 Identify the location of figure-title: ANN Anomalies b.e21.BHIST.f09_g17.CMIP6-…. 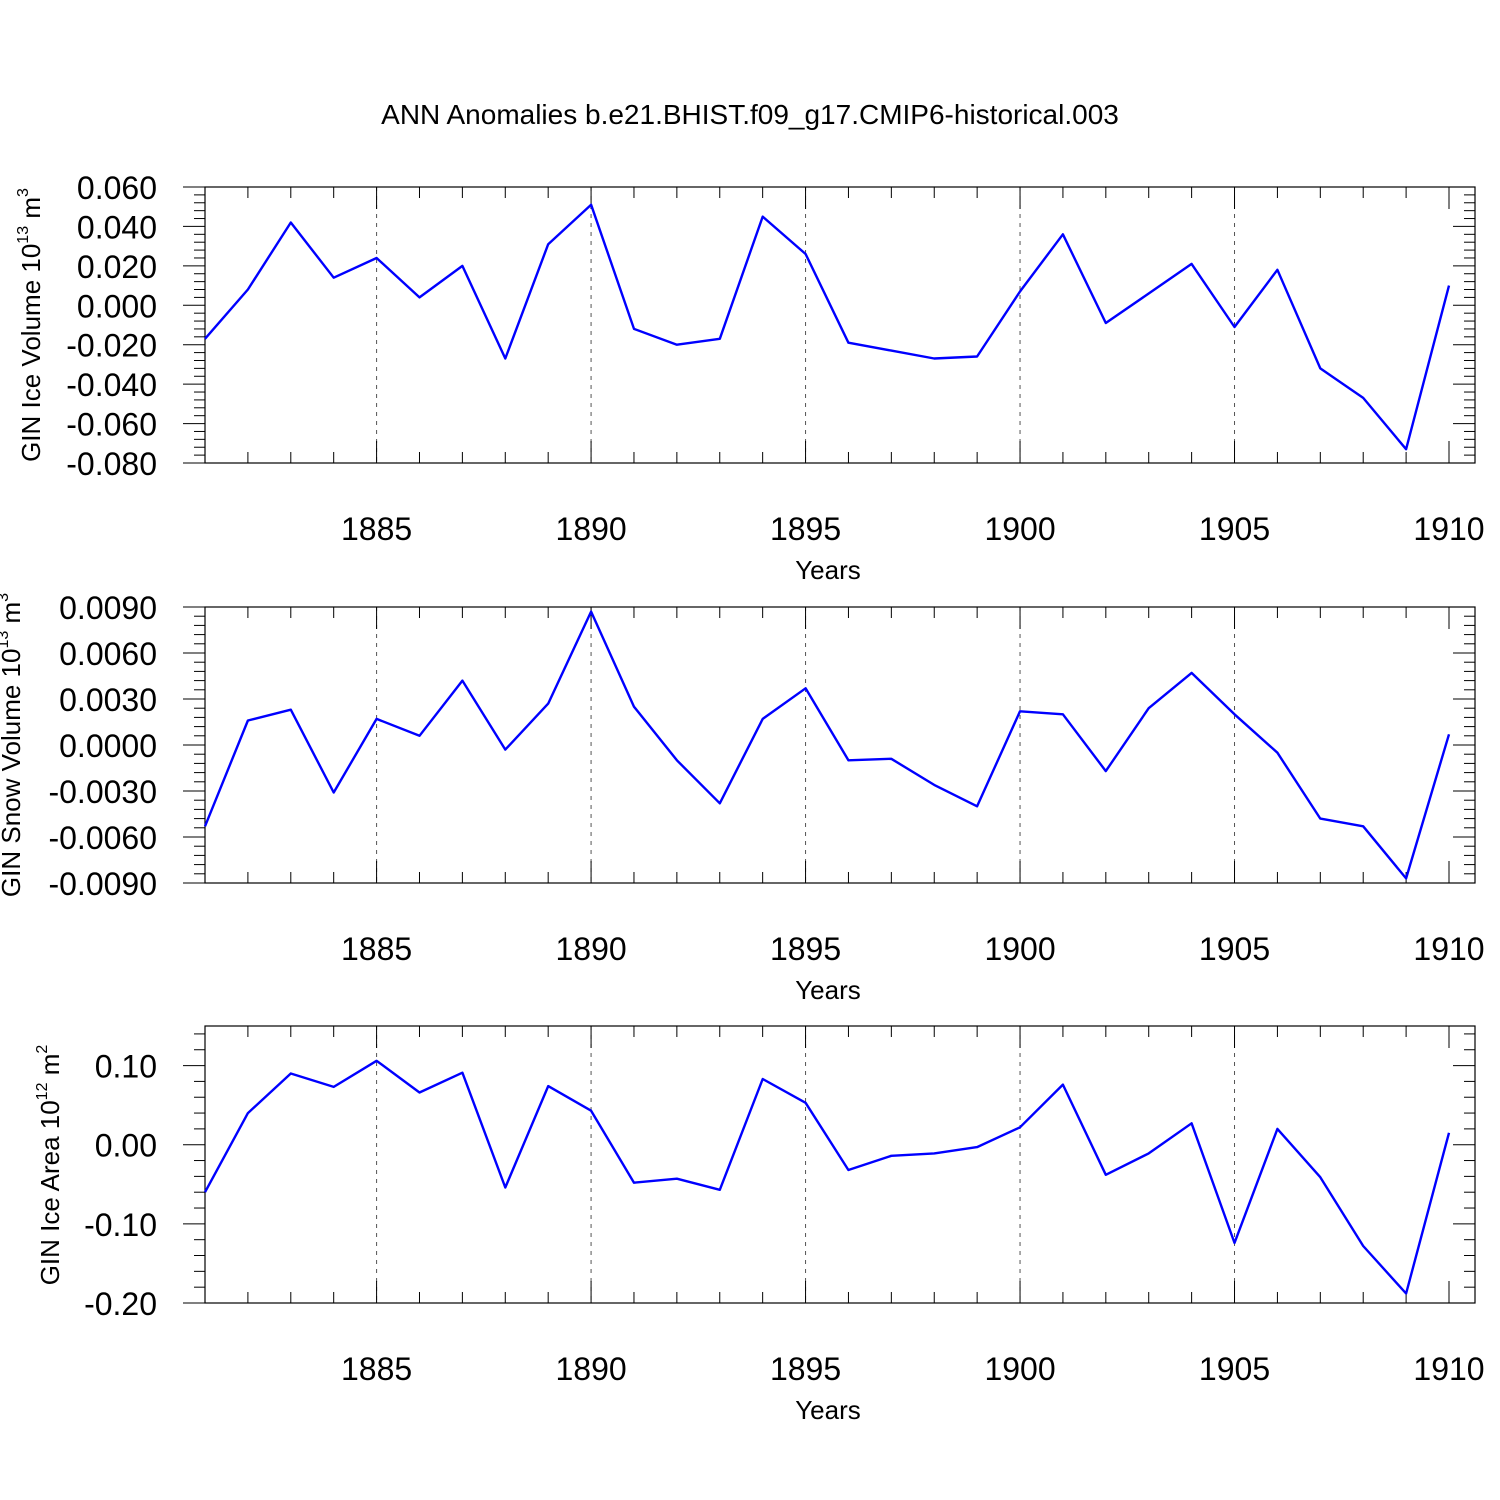
(750, 114).